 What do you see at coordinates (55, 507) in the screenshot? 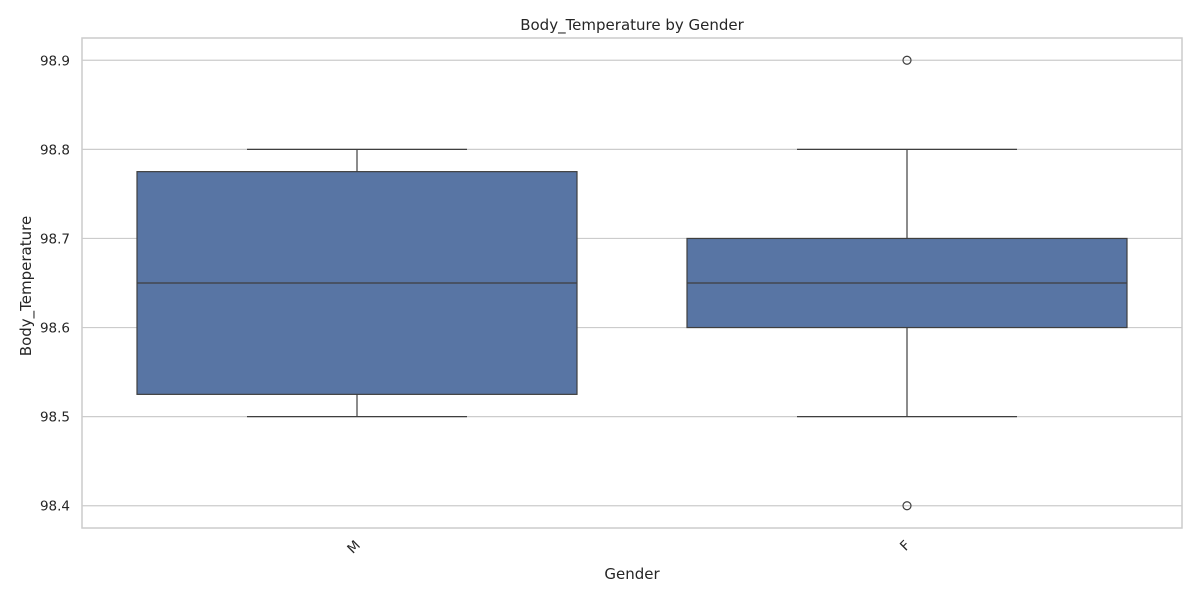
I see `y-tick-label: 98.4` at bounding box center [55, 507].